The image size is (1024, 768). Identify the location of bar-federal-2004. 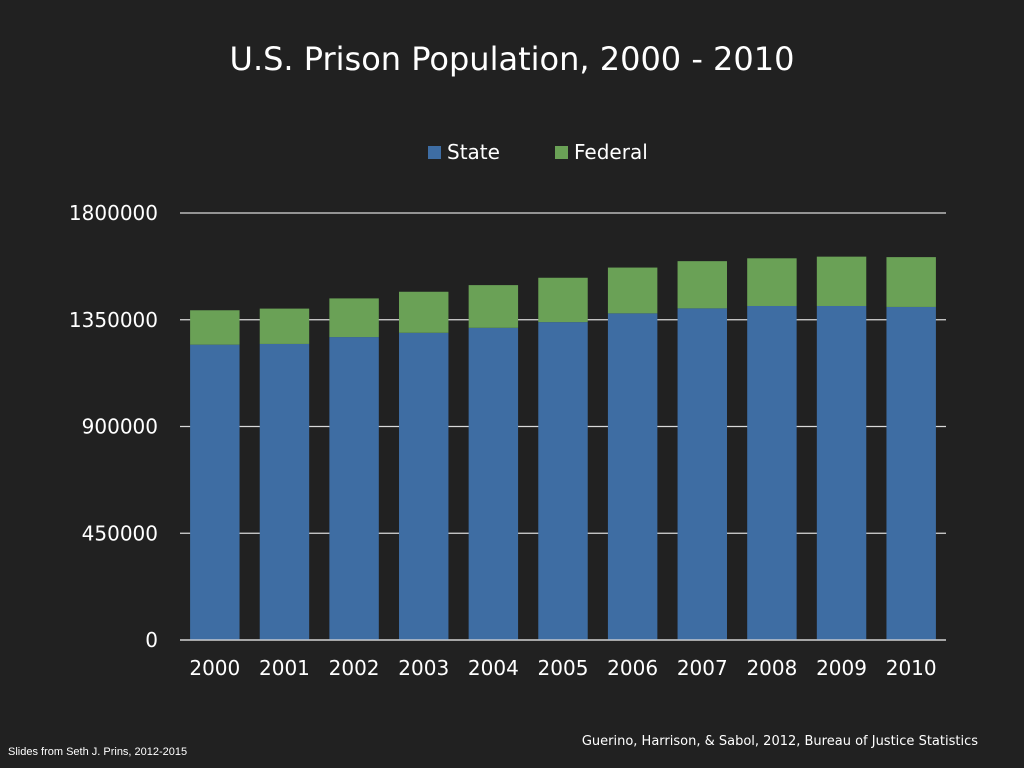
(493, 306).